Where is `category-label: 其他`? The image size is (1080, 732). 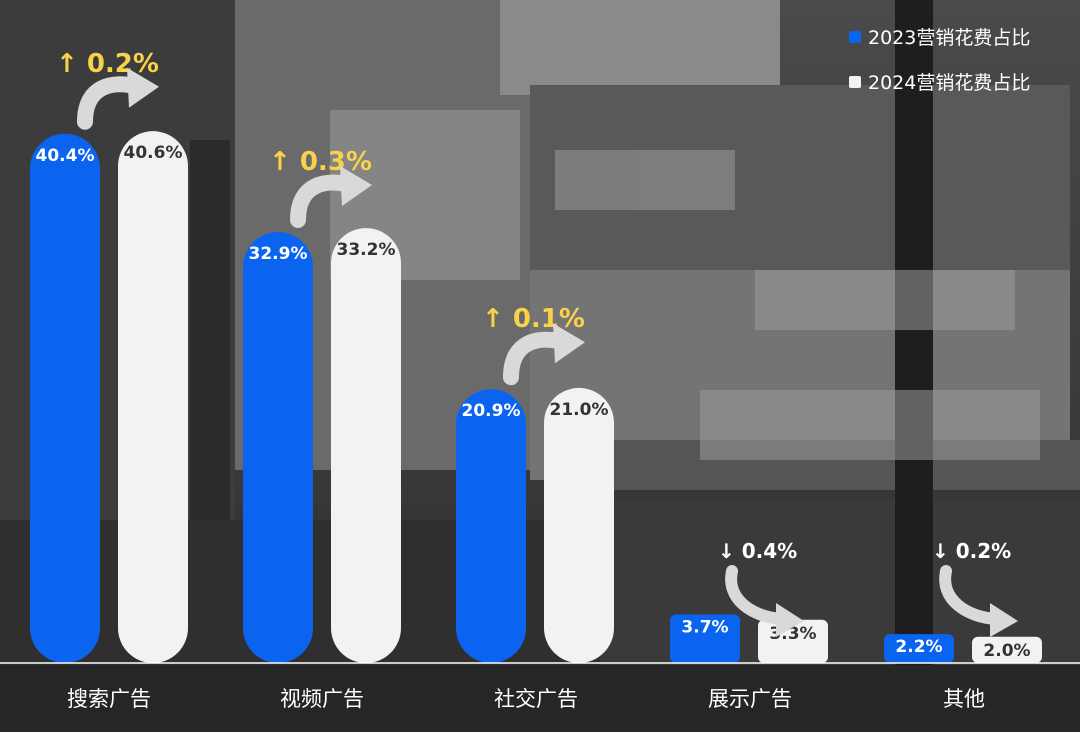 category-label: 其他 is located at coordinates (964, 699).